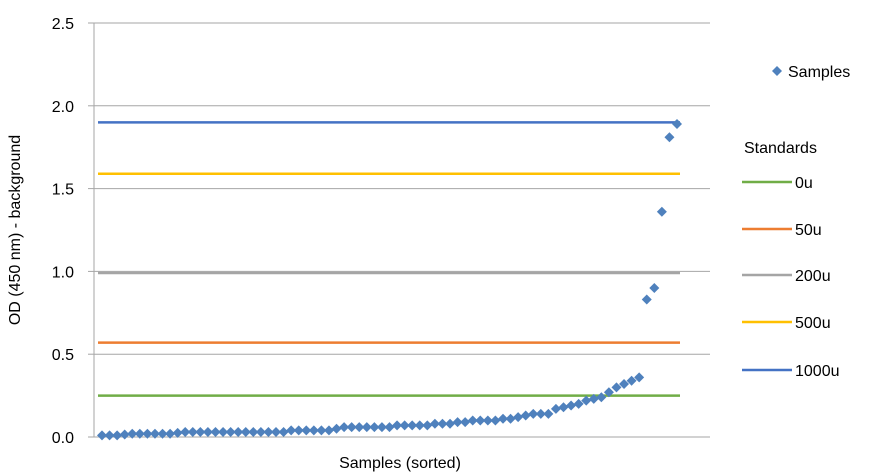 The image size is (874, 472). What do you see at coordinates (63, 272) in the screenshot?
I see `y-tick-label: 1.0` at bounding box center [63, 272].